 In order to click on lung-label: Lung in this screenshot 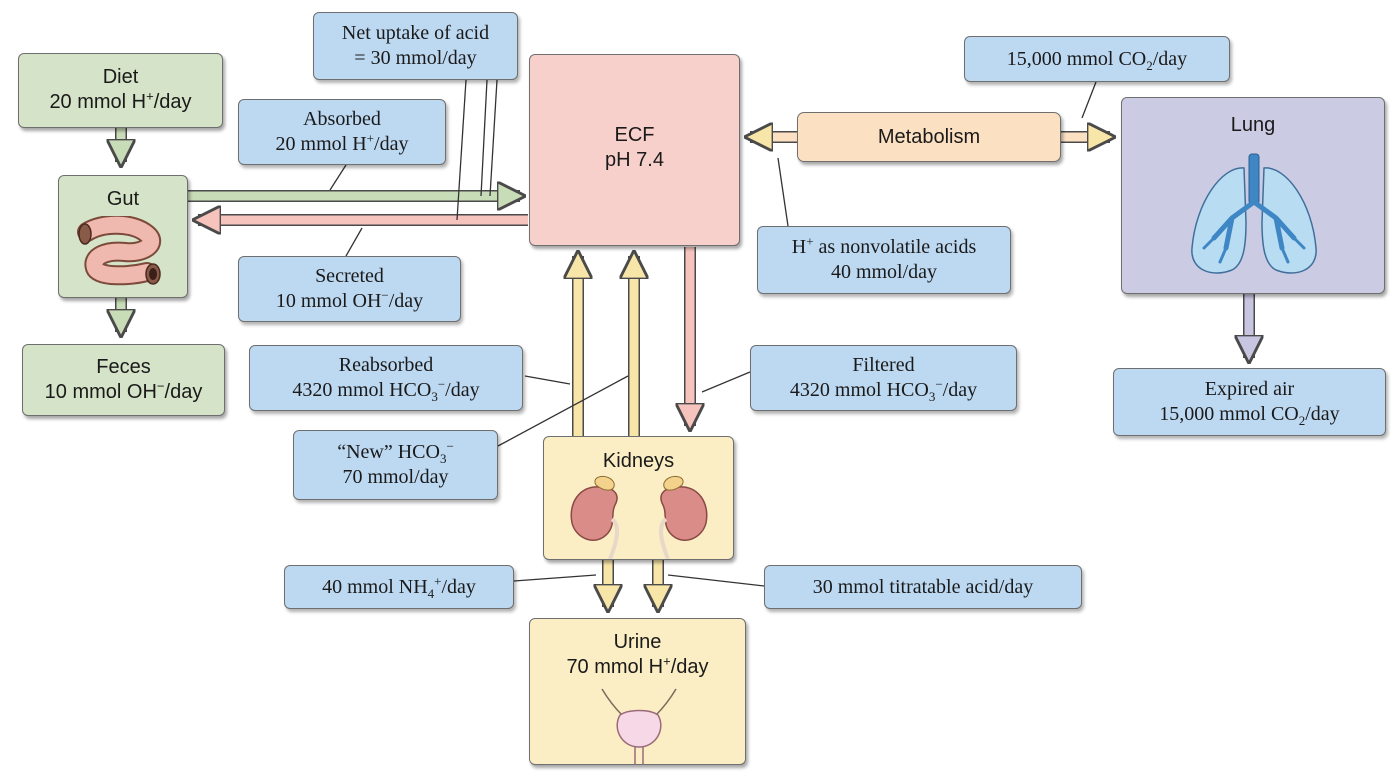, I will do `click(1253, 125)`.